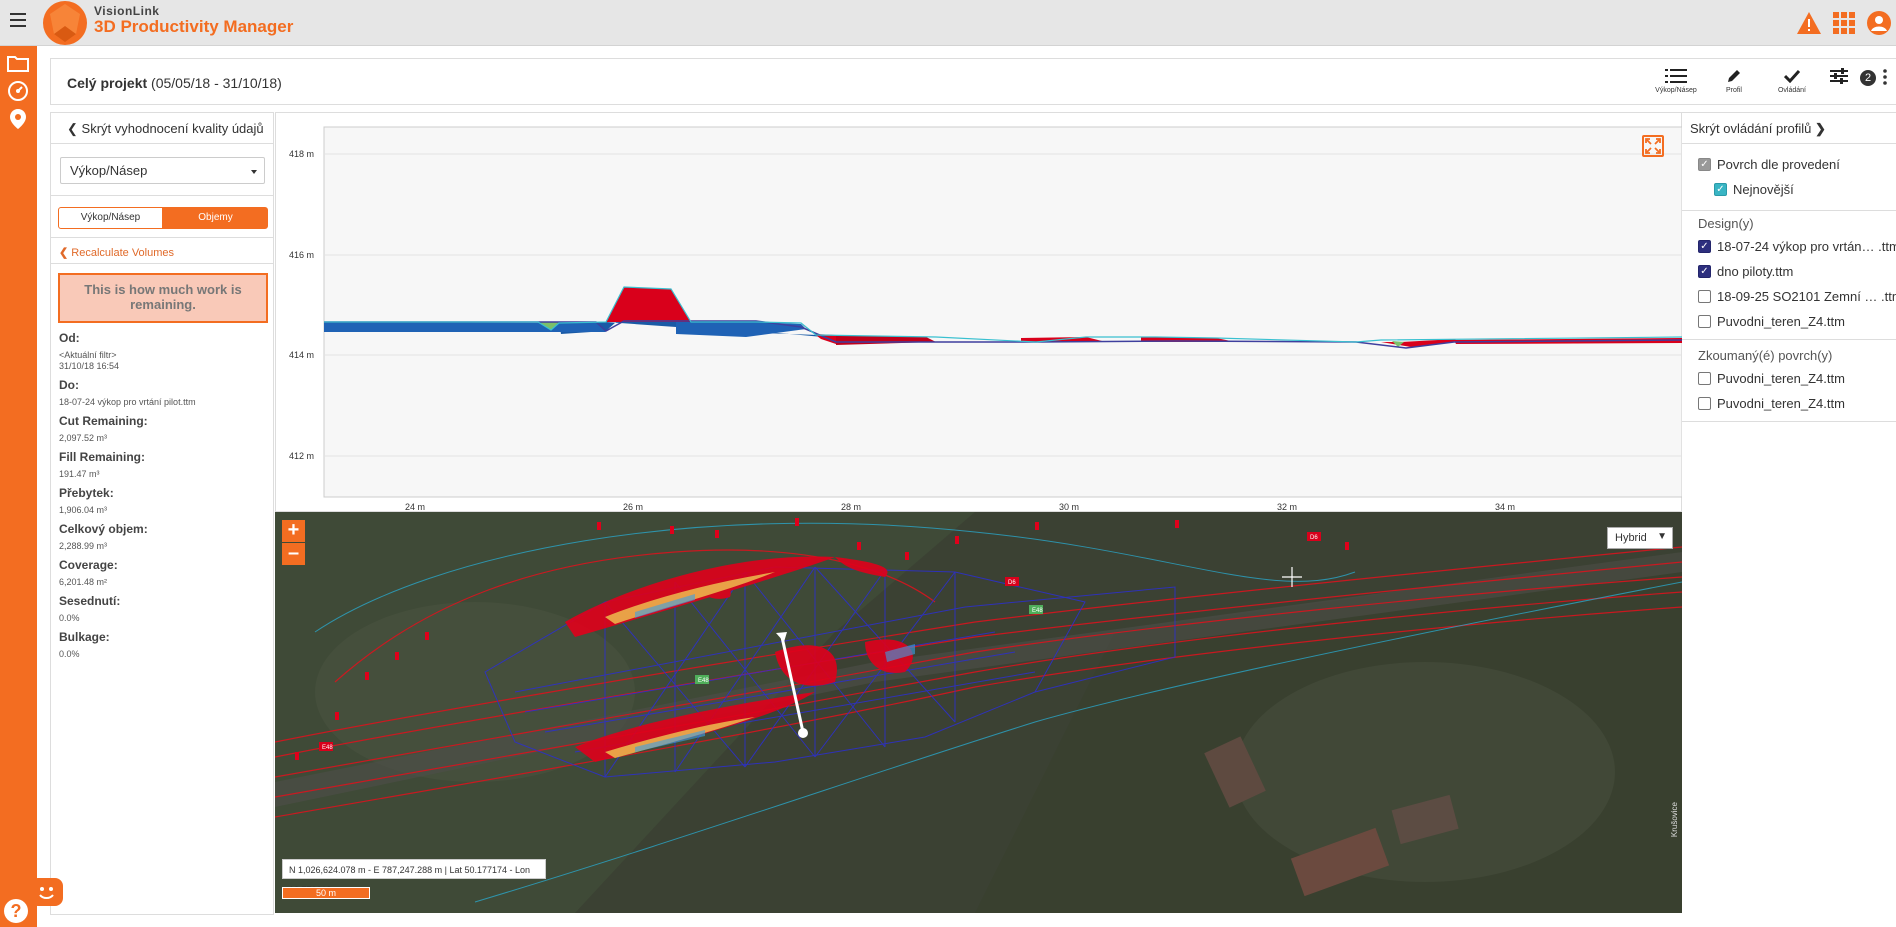  Describe the element at coordinates (1745, 271) in the screenshot. I see `design-row: ✓ dno piloty.ttm` at that location.